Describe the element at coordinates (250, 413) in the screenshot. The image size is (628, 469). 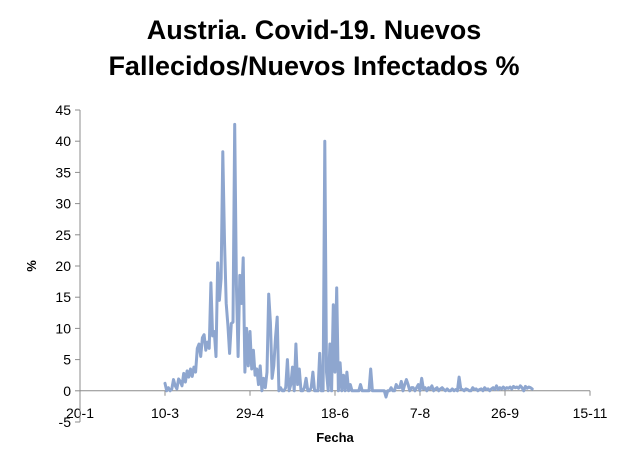
I see `x-tick-label: 29-4` at that location.